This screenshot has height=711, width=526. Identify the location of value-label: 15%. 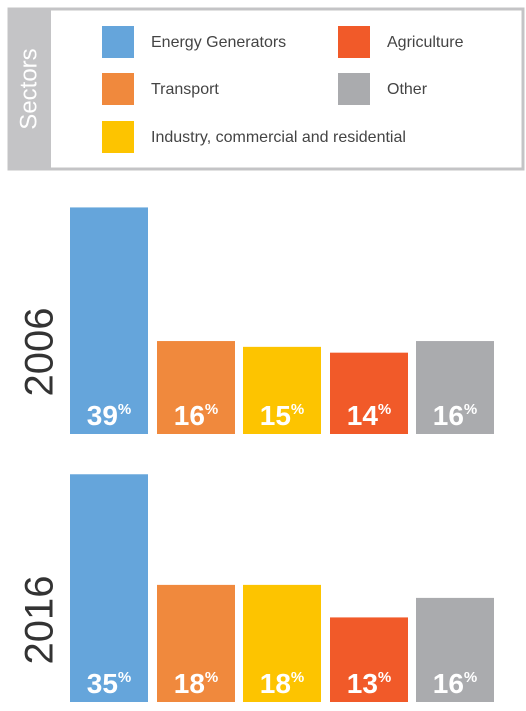
(282, 415).